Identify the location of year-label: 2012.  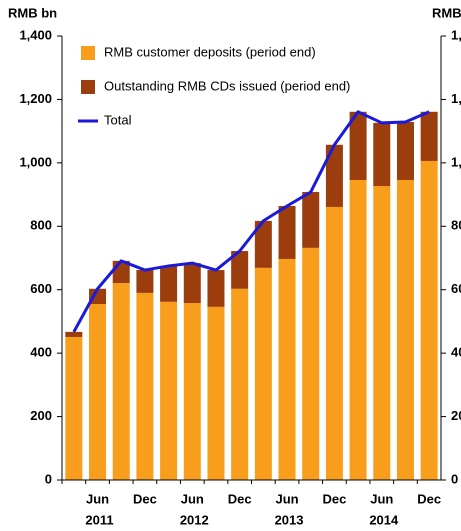
(194, 519).